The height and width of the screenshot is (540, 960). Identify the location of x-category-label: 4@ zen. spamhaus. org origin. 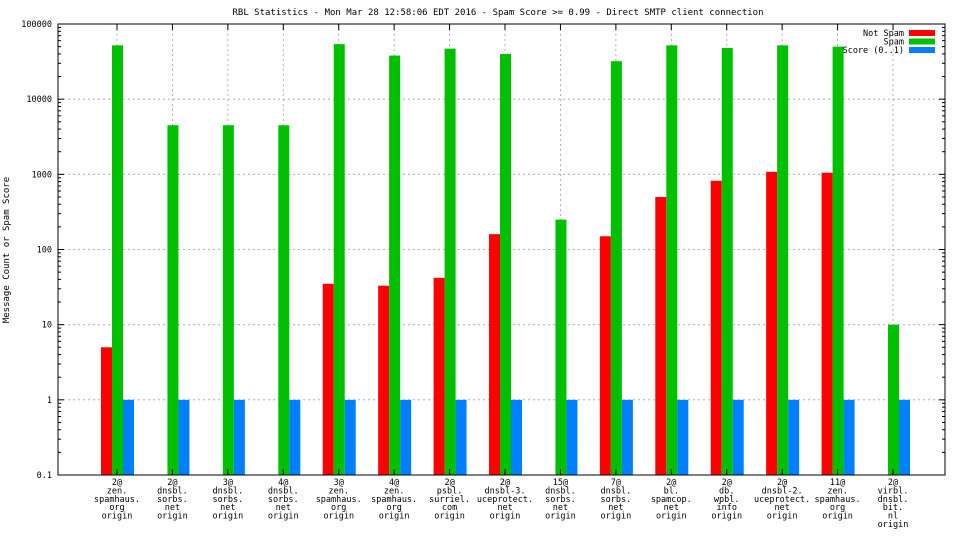
(394, 500).